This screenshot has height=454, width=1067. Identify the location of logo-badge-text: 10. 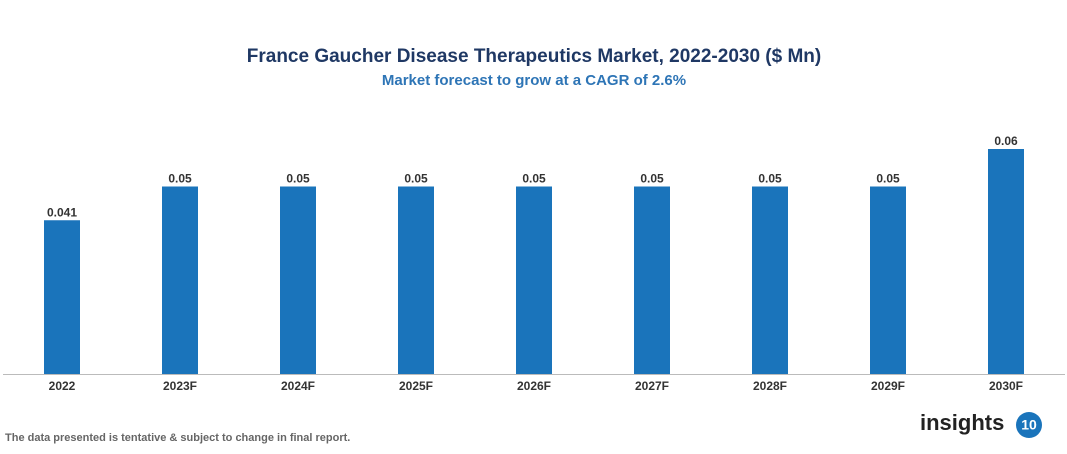
(1029, 425).